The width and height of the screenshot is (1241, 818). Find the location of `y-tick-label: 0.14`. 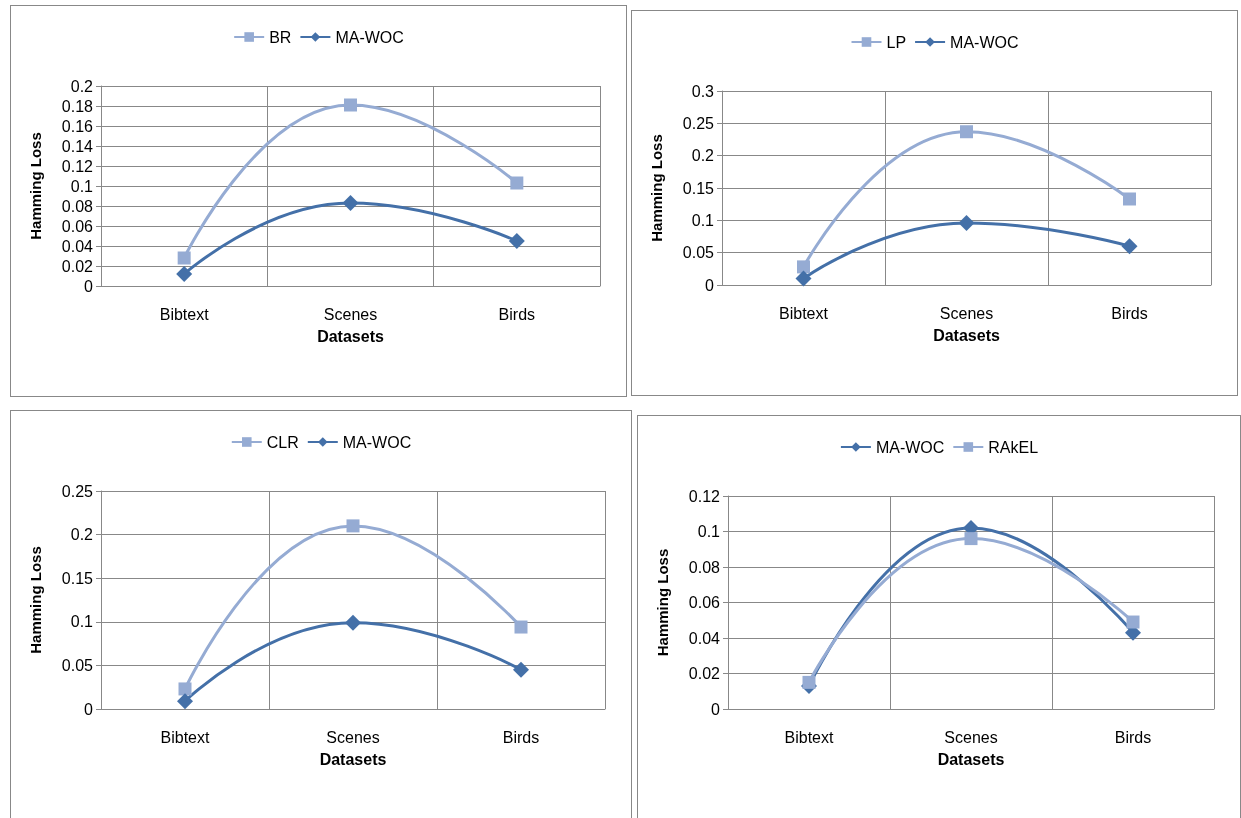

y-tick-label: 0.14 is located at coordinates (77, 146).